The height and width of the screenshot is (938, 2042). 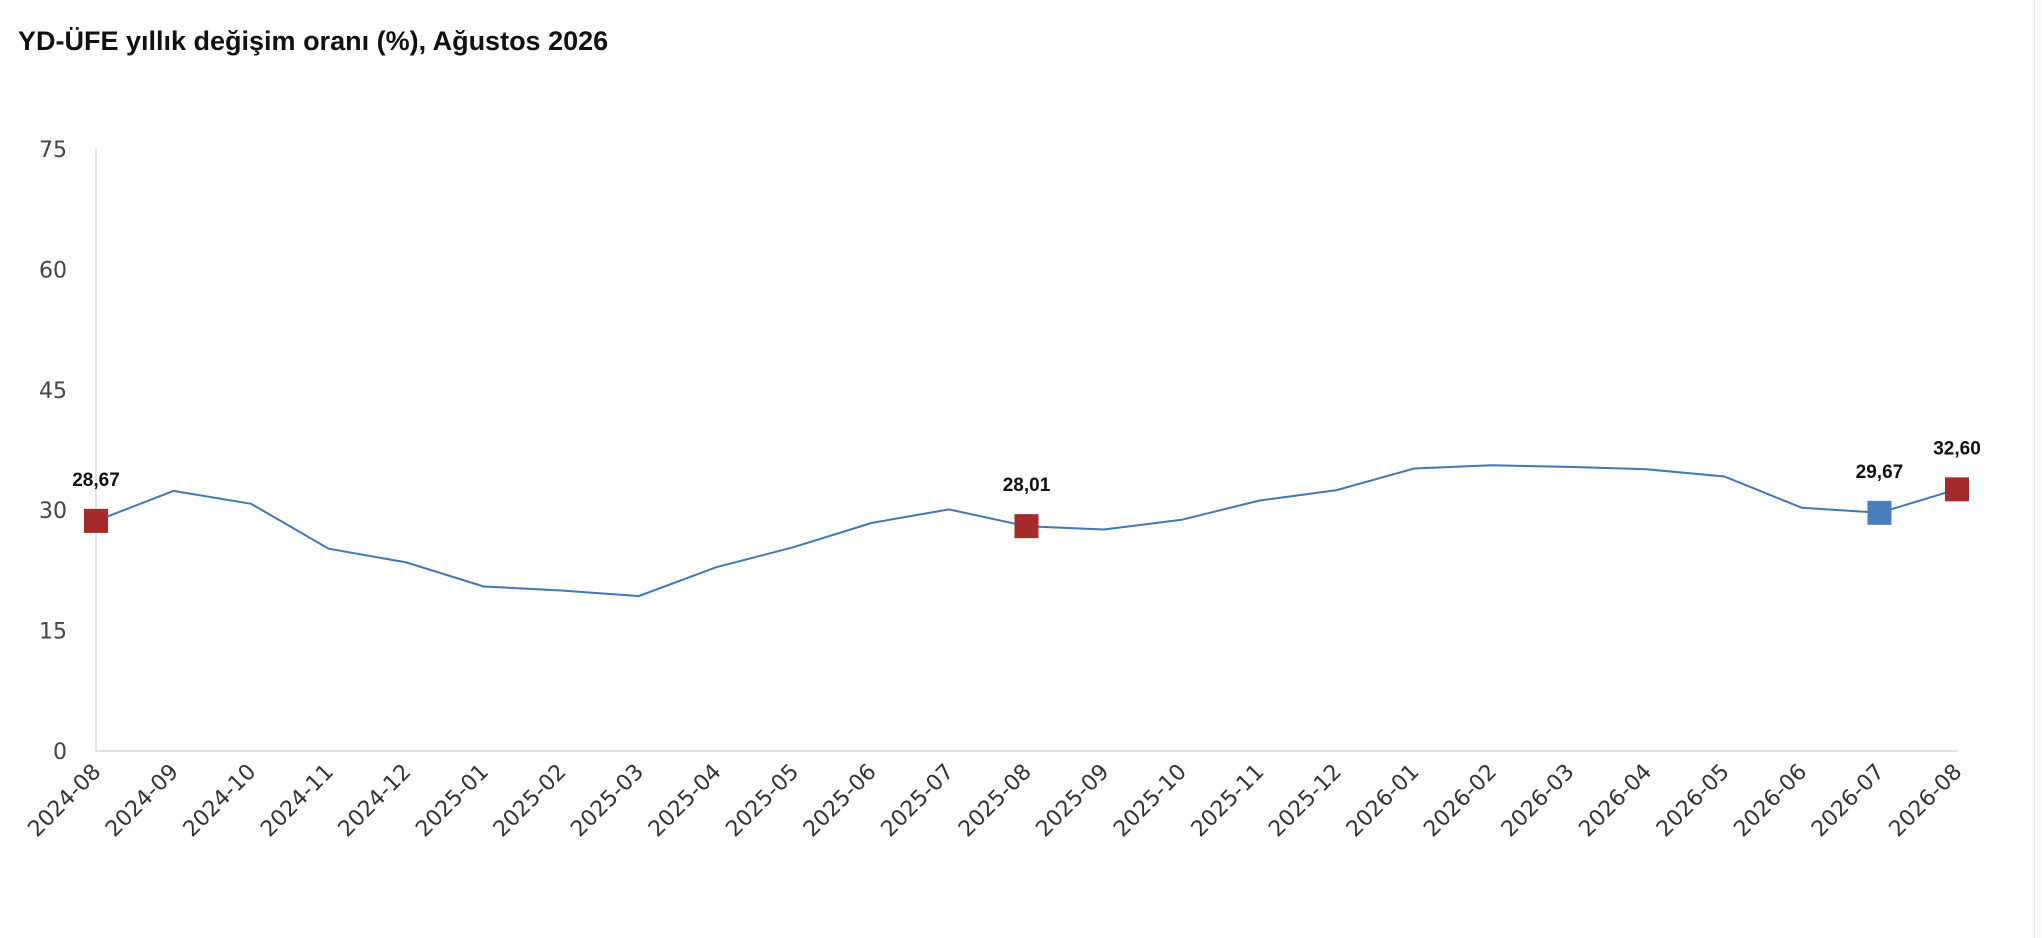 What do you see at coordinates (1880, 472) in the screenshot?
I see `data-label: 29,67` at bounding box center [1880, 472].